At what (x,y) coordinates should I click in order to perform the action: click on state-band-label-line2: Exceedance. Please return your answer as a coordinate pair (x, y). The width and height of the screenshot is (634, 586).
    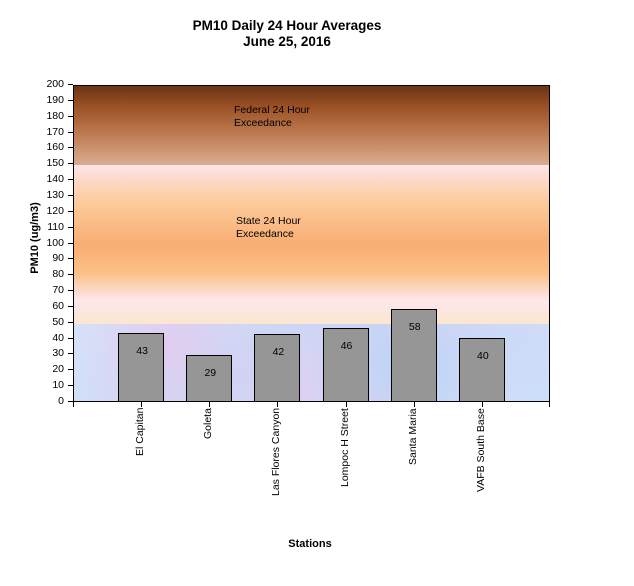
    Looking at the image, I should click on (265, 234).